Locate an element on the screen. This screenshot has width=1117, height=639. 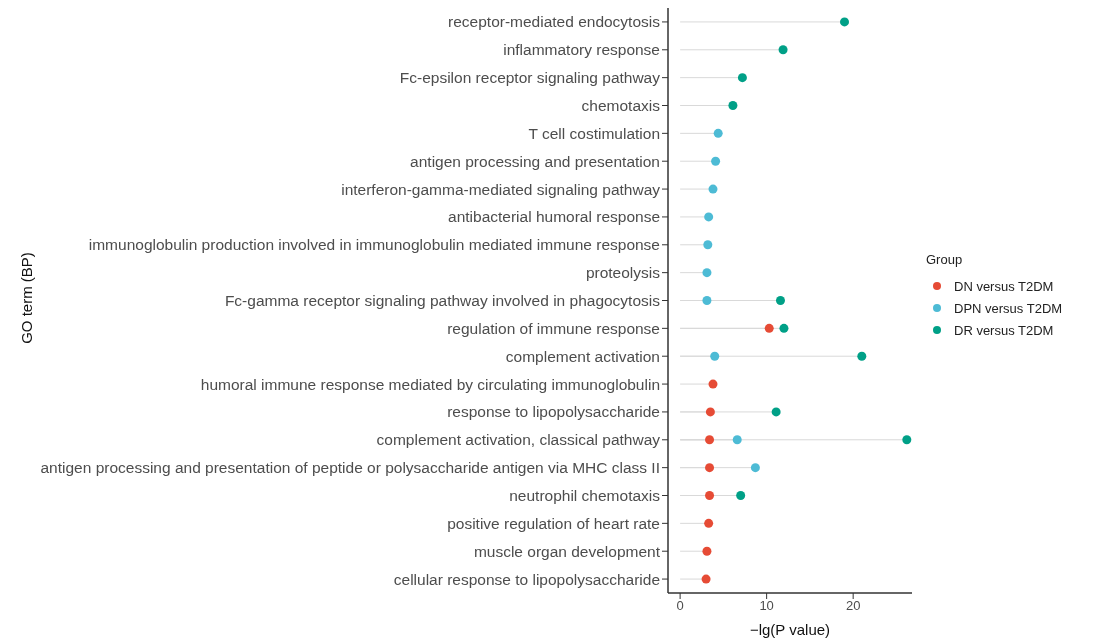
y-tick-label: inflammatory response is located at coordinates (581, 50).